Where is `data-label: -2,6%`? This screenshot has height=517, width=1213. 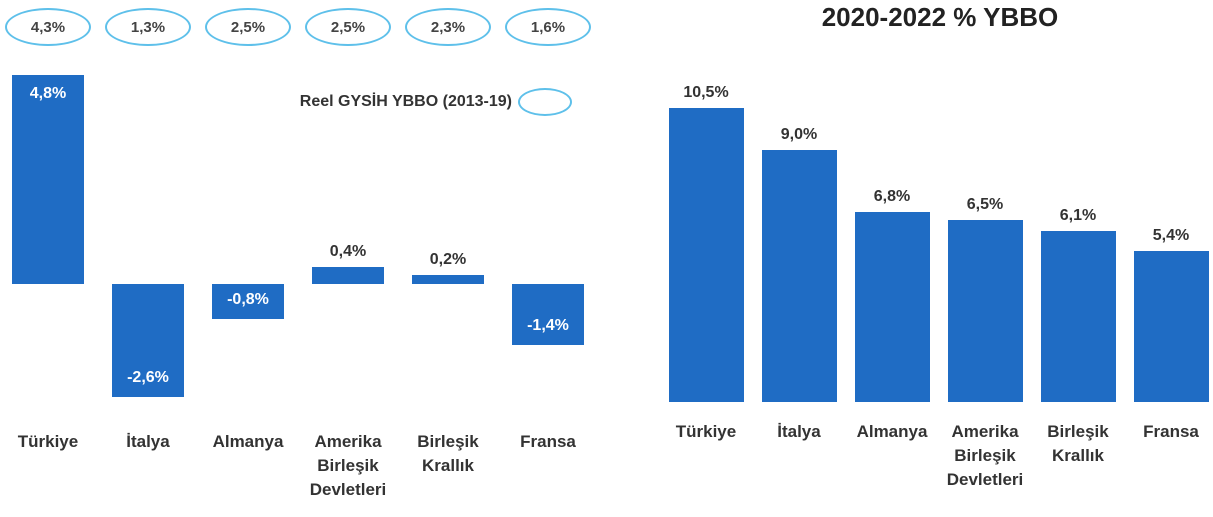 data-label: -2,6% is located at coordinates (148, 378).